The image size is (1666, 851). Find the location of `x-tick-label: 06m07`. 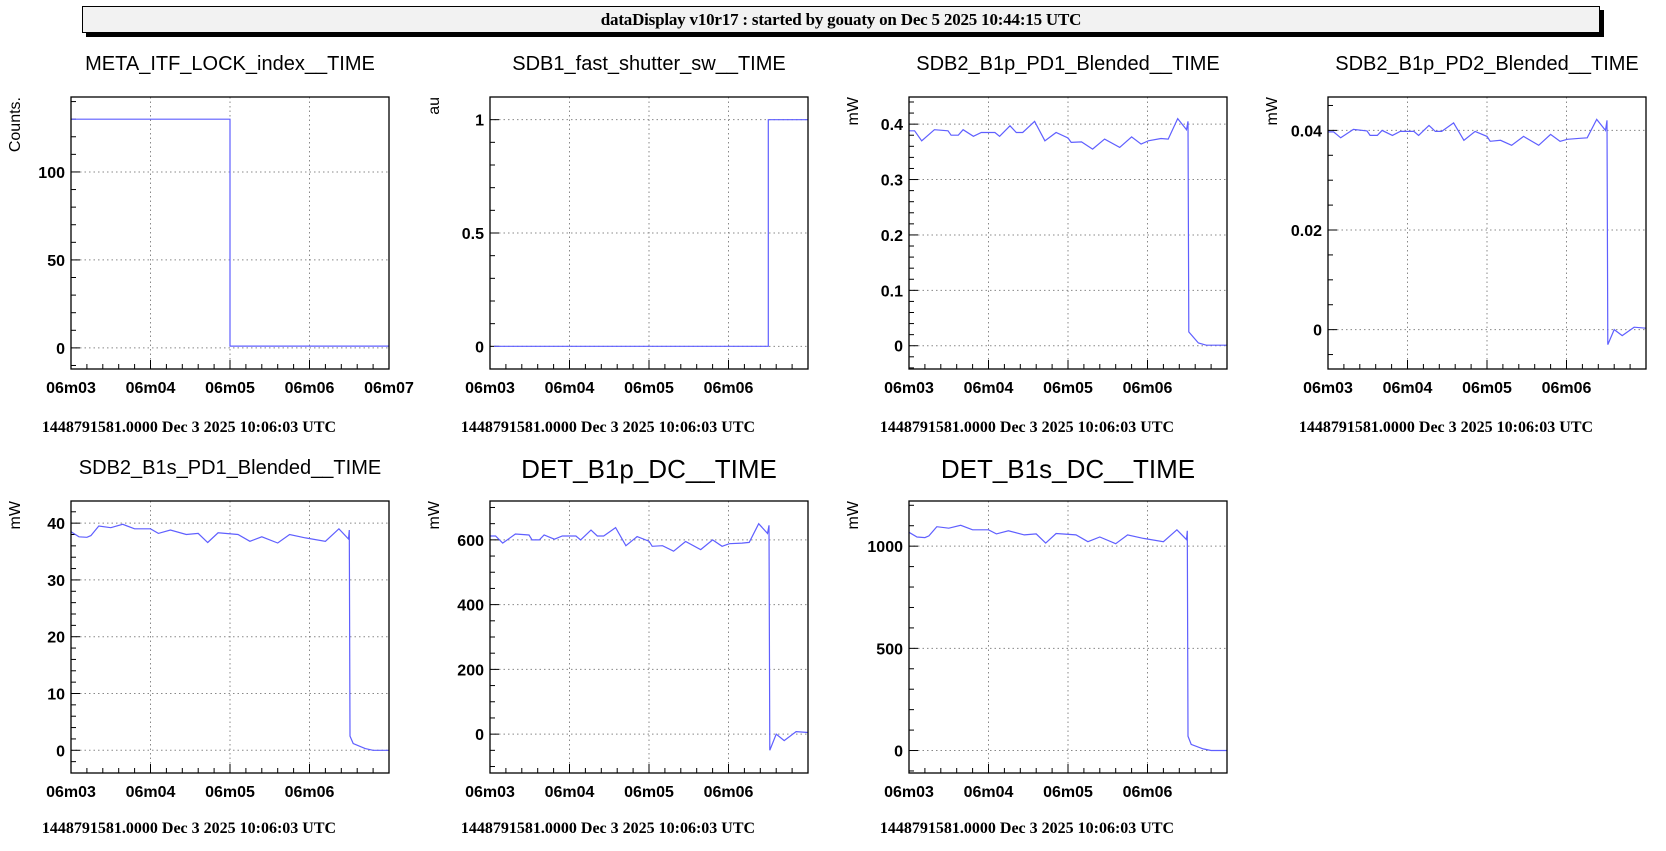

x-tick-label: 06m07 is located at coordinates (389, 388).